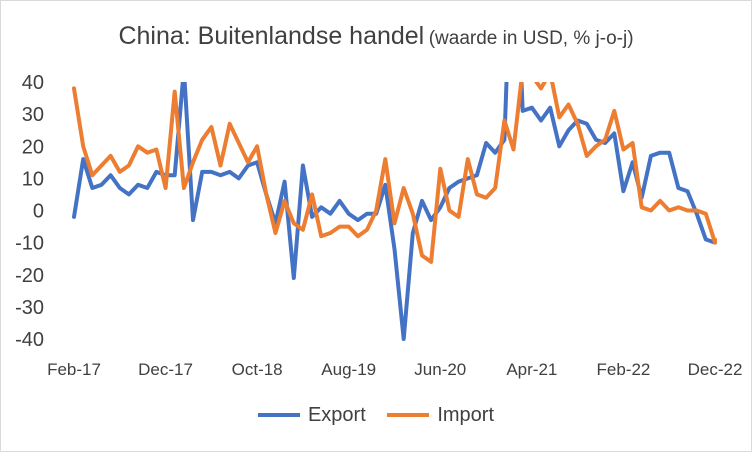 This screenshot has height=452, width=752. What do you see at coordinates (38, 212) in the screenshot?
I see `y-tick-label: 0` at bounding box center [38, 212].